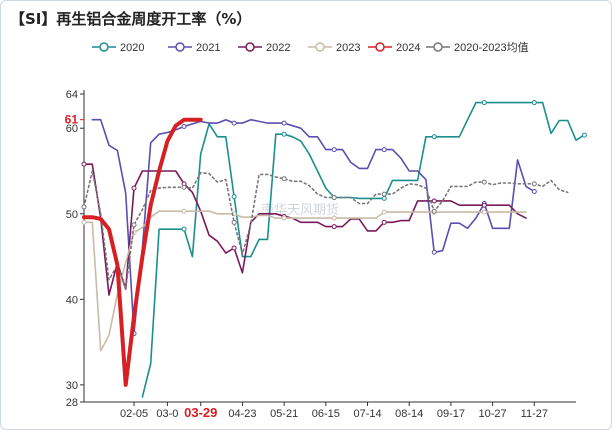  I want to click on x-tick-label: 07-14, so click(367, 414).